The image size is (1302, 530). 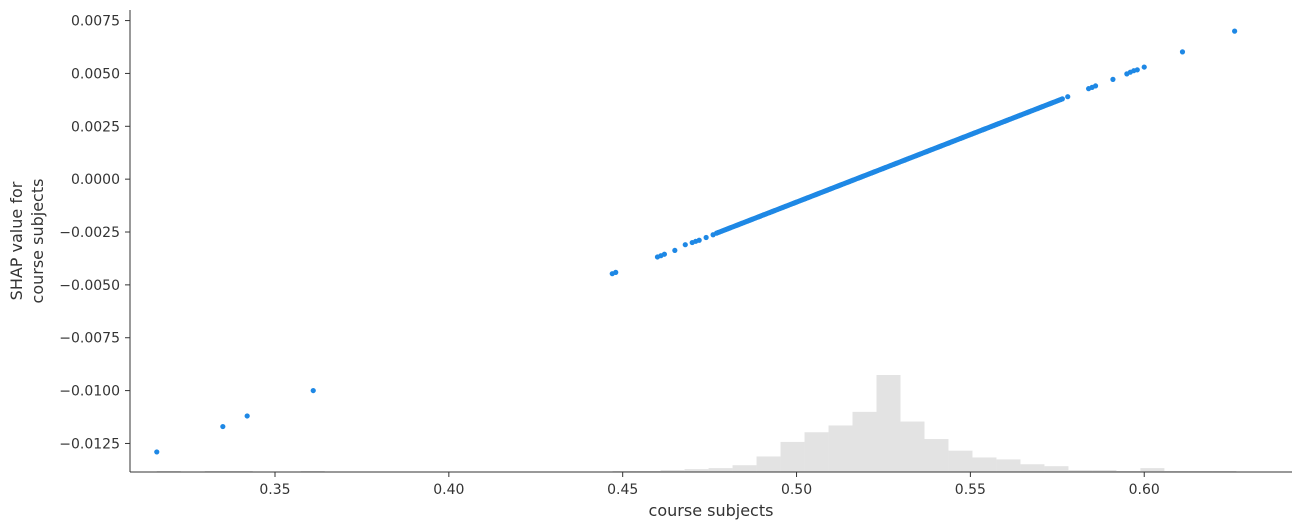 What do you see at coordinates (89, 233) in the screenshot?
I see `y-tick-label: −0.0025` at bounding box center [89, 233].